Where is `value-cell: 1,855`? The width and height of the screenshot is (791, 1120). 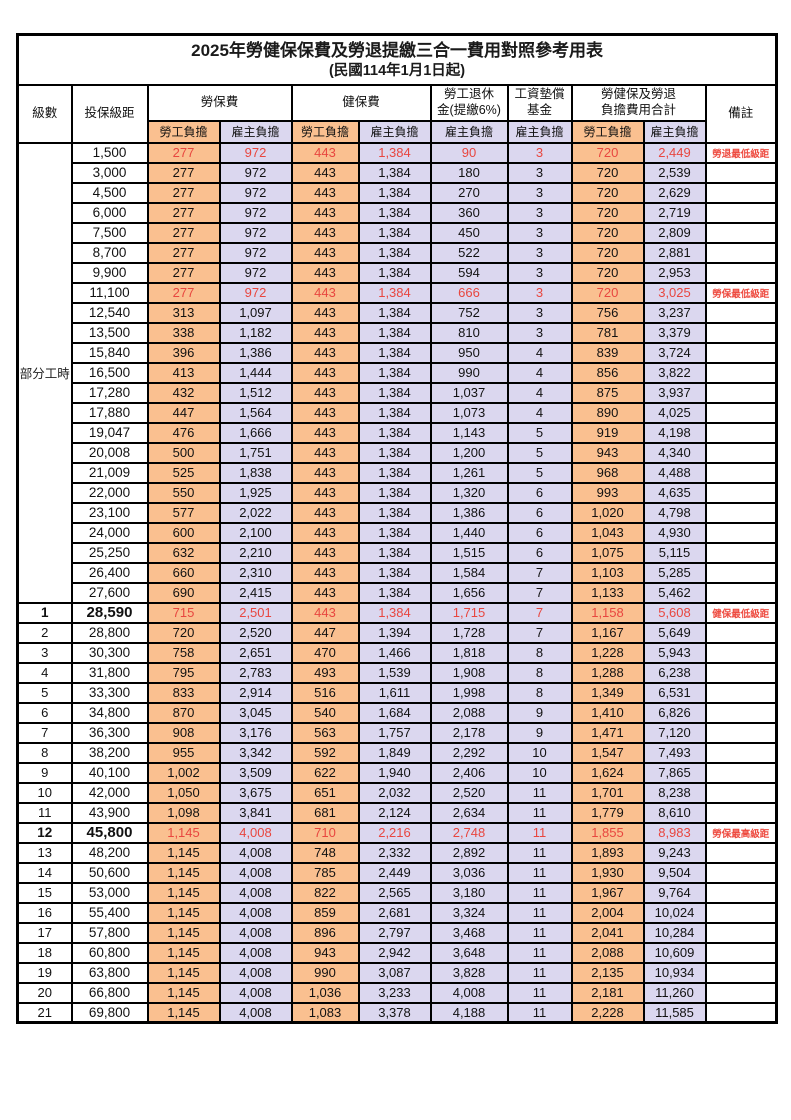
value-cell: 1,855 is located at coordinates (607, 832).